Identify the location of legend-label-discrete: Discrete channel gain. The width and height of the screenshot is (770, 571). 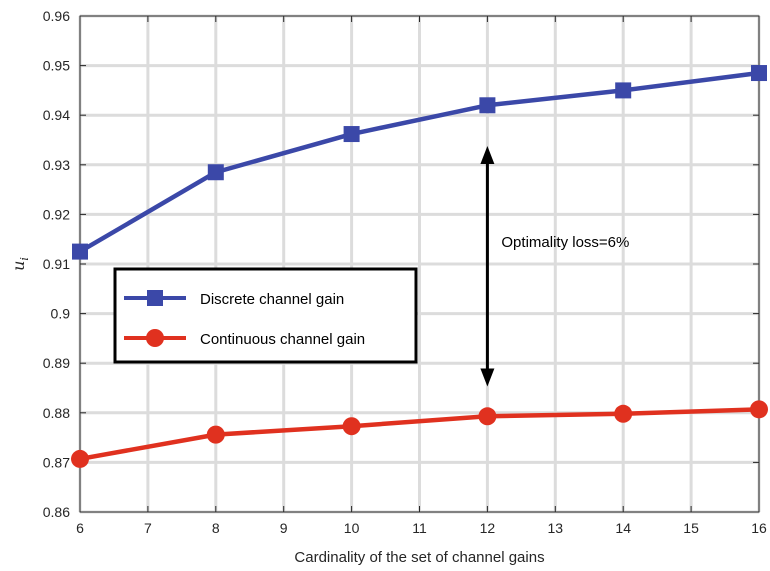
(272, 299).